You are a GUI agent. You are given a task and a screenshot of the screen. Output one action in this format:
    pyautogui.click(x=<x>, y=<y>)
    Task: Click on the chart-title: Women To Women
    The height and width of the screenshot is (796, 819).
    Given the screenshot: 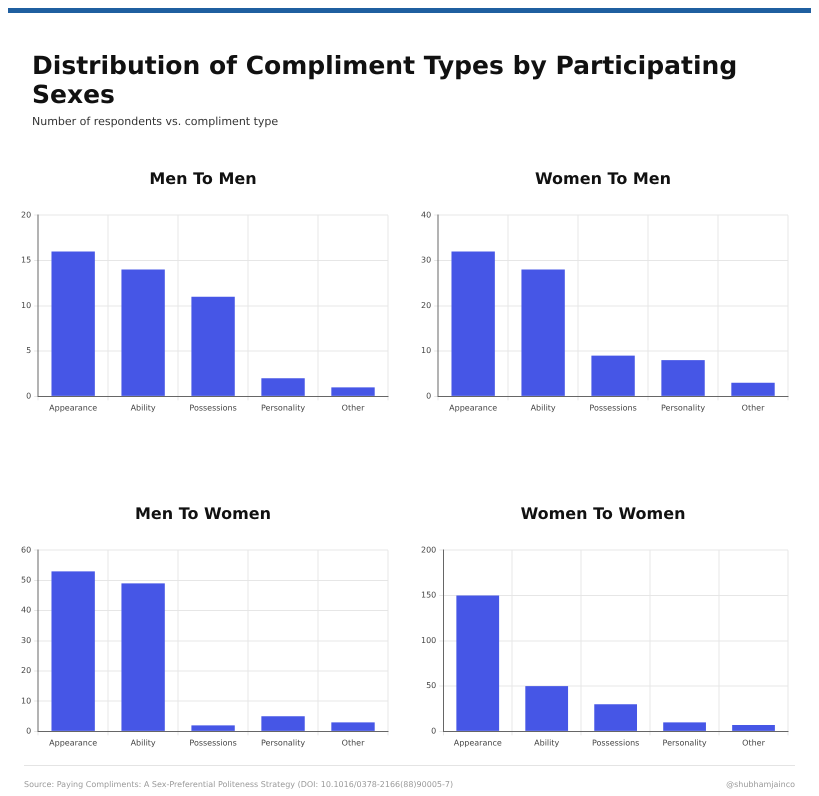 What is the action you would take?
    pyautogui.click(x=603, y=513)
    